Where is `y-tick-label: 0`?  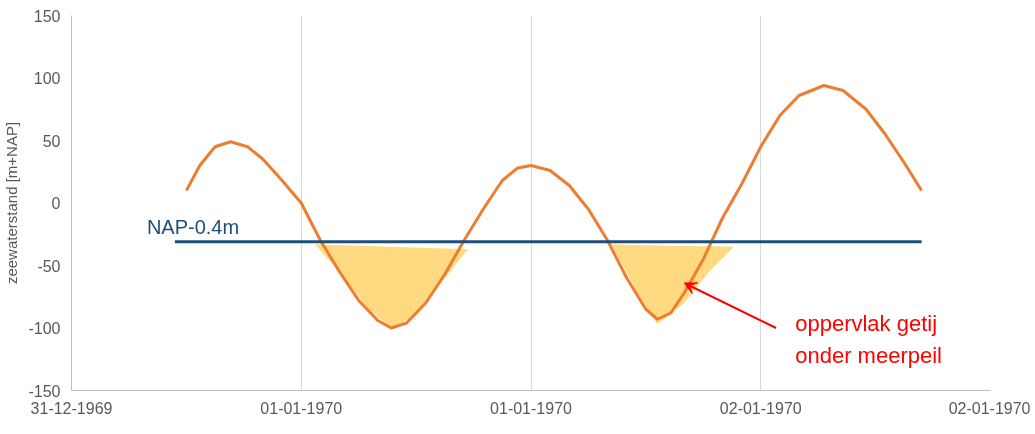 y-tick-label: 0 is located at coordinates (56, 203).